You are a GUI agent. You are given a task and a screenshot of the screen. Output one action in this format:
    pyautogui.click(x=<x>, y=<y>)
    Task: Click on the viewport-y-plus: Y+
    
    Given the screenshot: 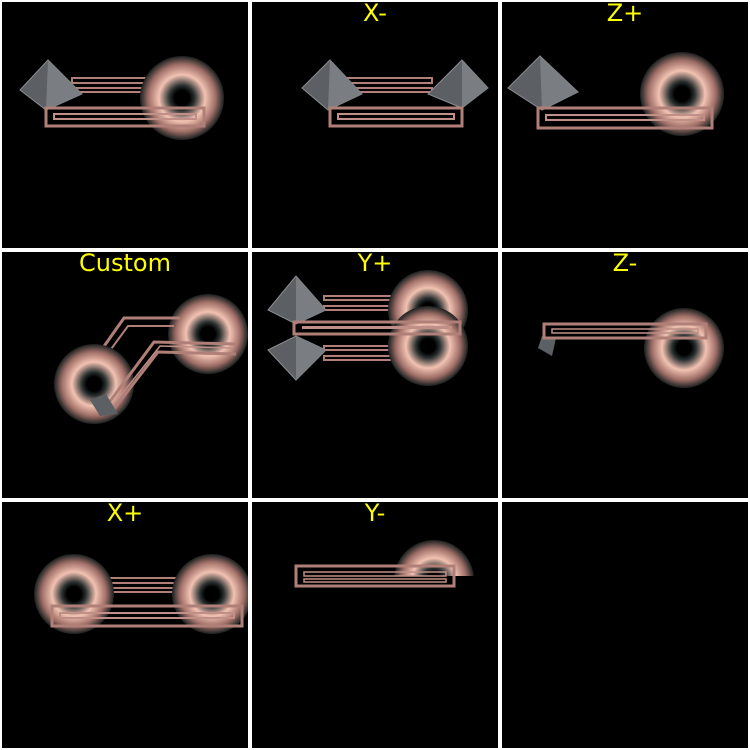 What is the action you would take?
    pyautogui.click(x=375, y=375)
    